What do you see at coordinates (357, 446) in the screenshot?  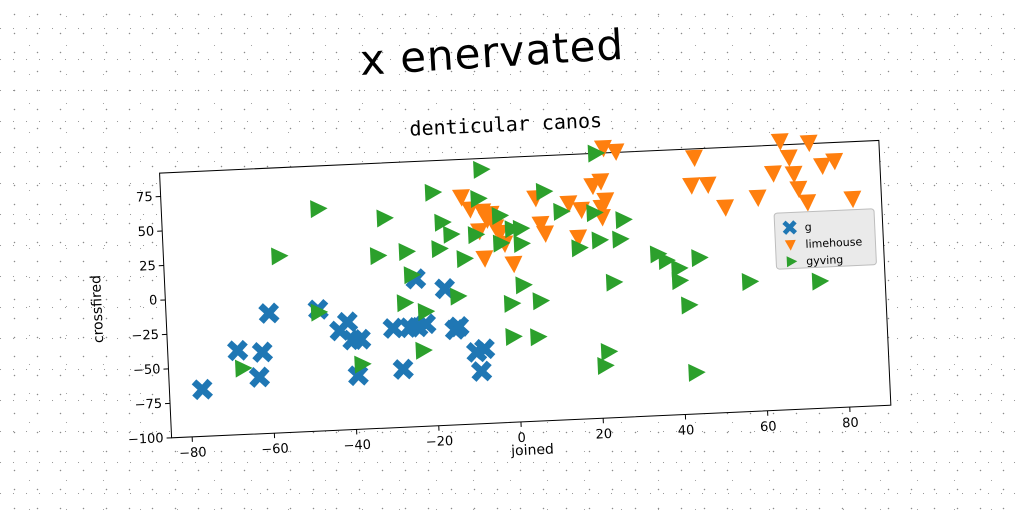 I see `x-tick-label: −40` at bounding box center [357, 446].